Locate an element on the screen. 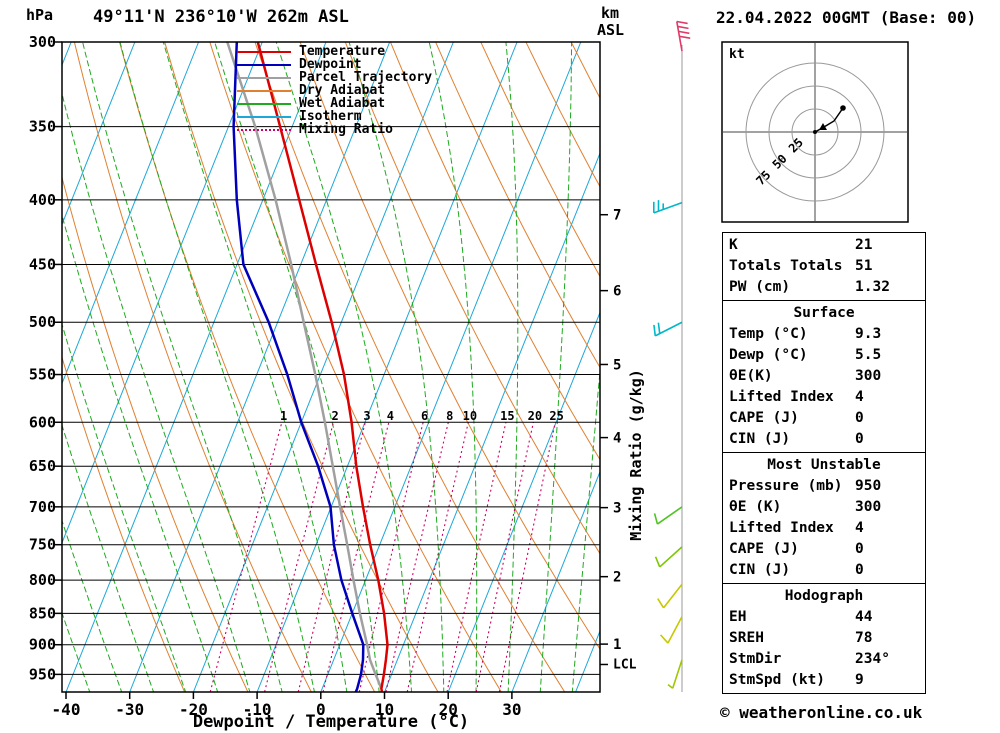 This screenshot has width=1000, height=733. svg-text: 550 is located at coordinates (42, 375).